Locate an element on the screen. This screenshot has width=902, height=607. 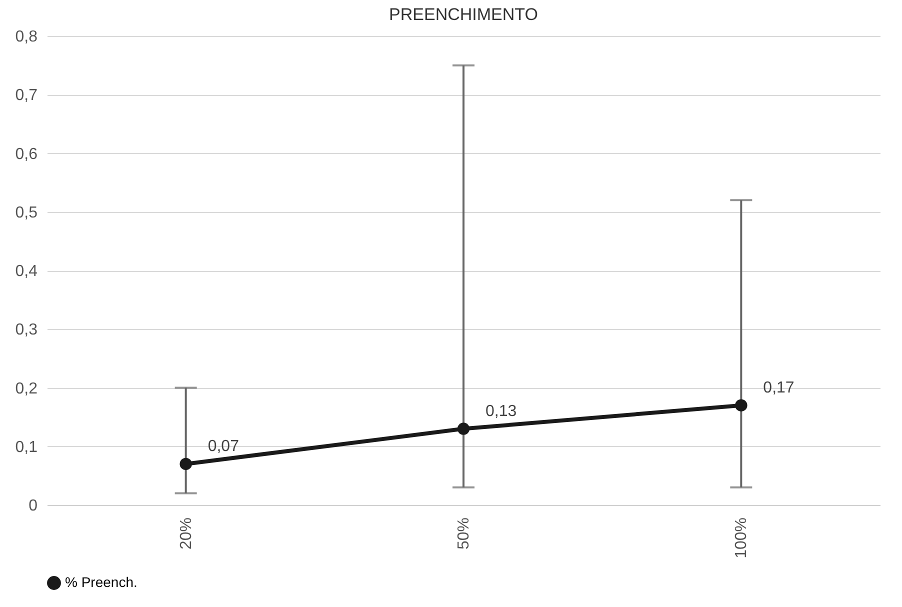
y-tick-label: 0,7 is located at coordinates (26, 95).